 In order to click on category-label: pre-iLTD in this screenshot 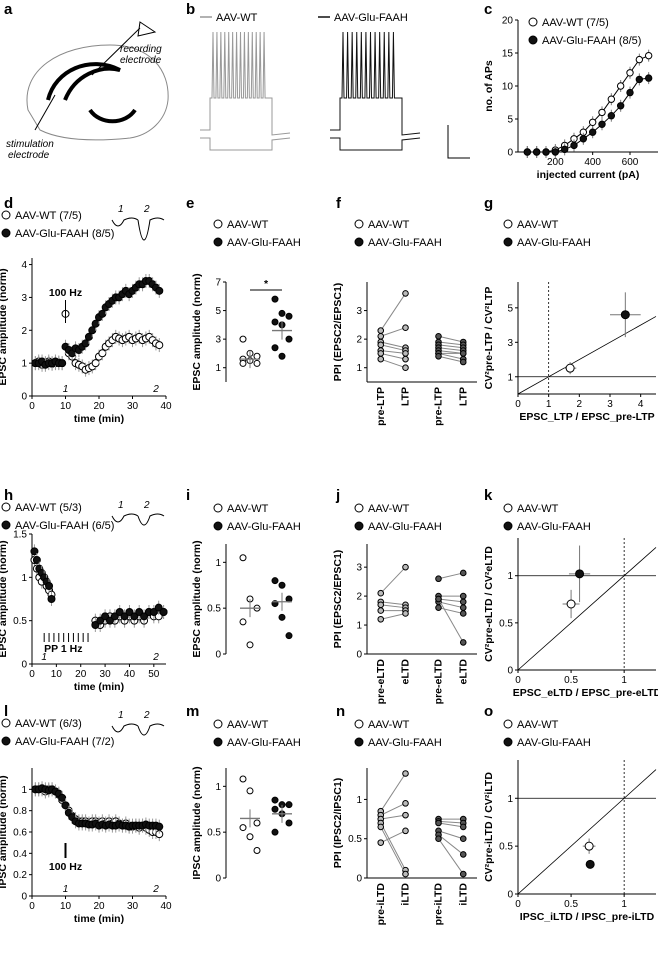, I will do `click(381, 904)`.